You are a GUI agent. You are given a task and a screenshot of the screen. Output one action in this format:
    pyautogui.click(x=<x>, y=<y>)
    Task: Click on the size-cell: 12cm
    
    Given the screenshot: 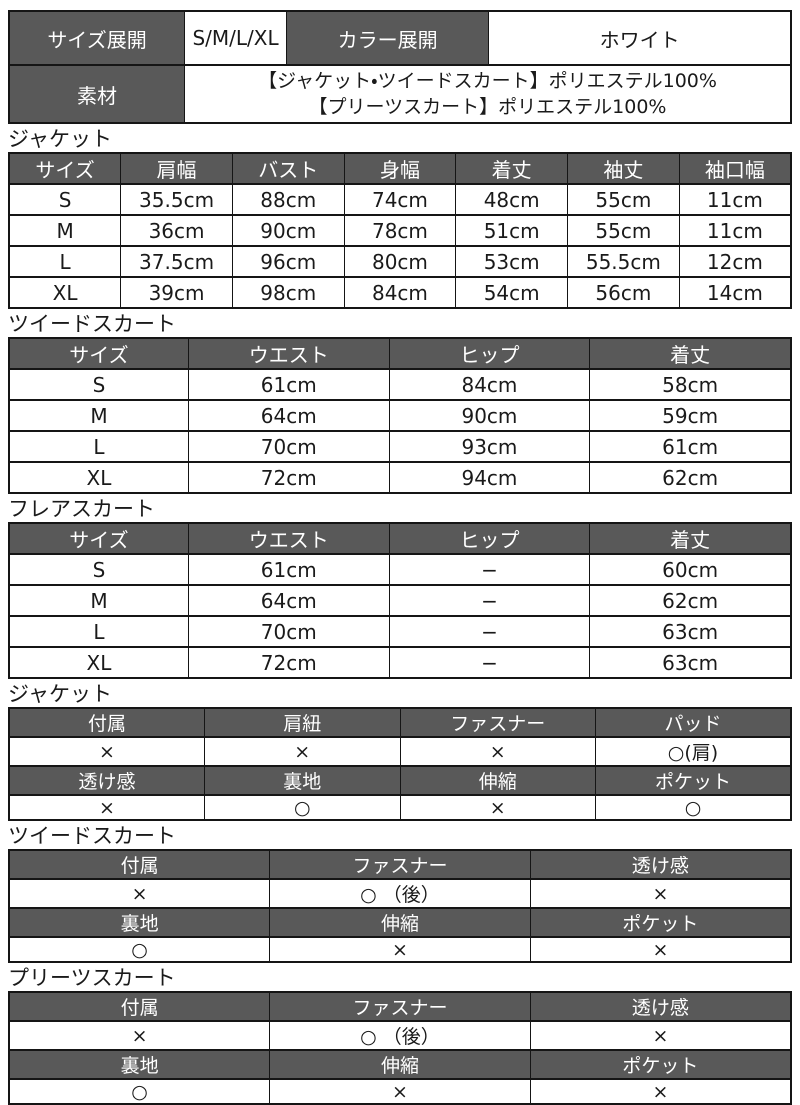 What is the action you would take?
    pyautogui.click(x=735, y=261)
    